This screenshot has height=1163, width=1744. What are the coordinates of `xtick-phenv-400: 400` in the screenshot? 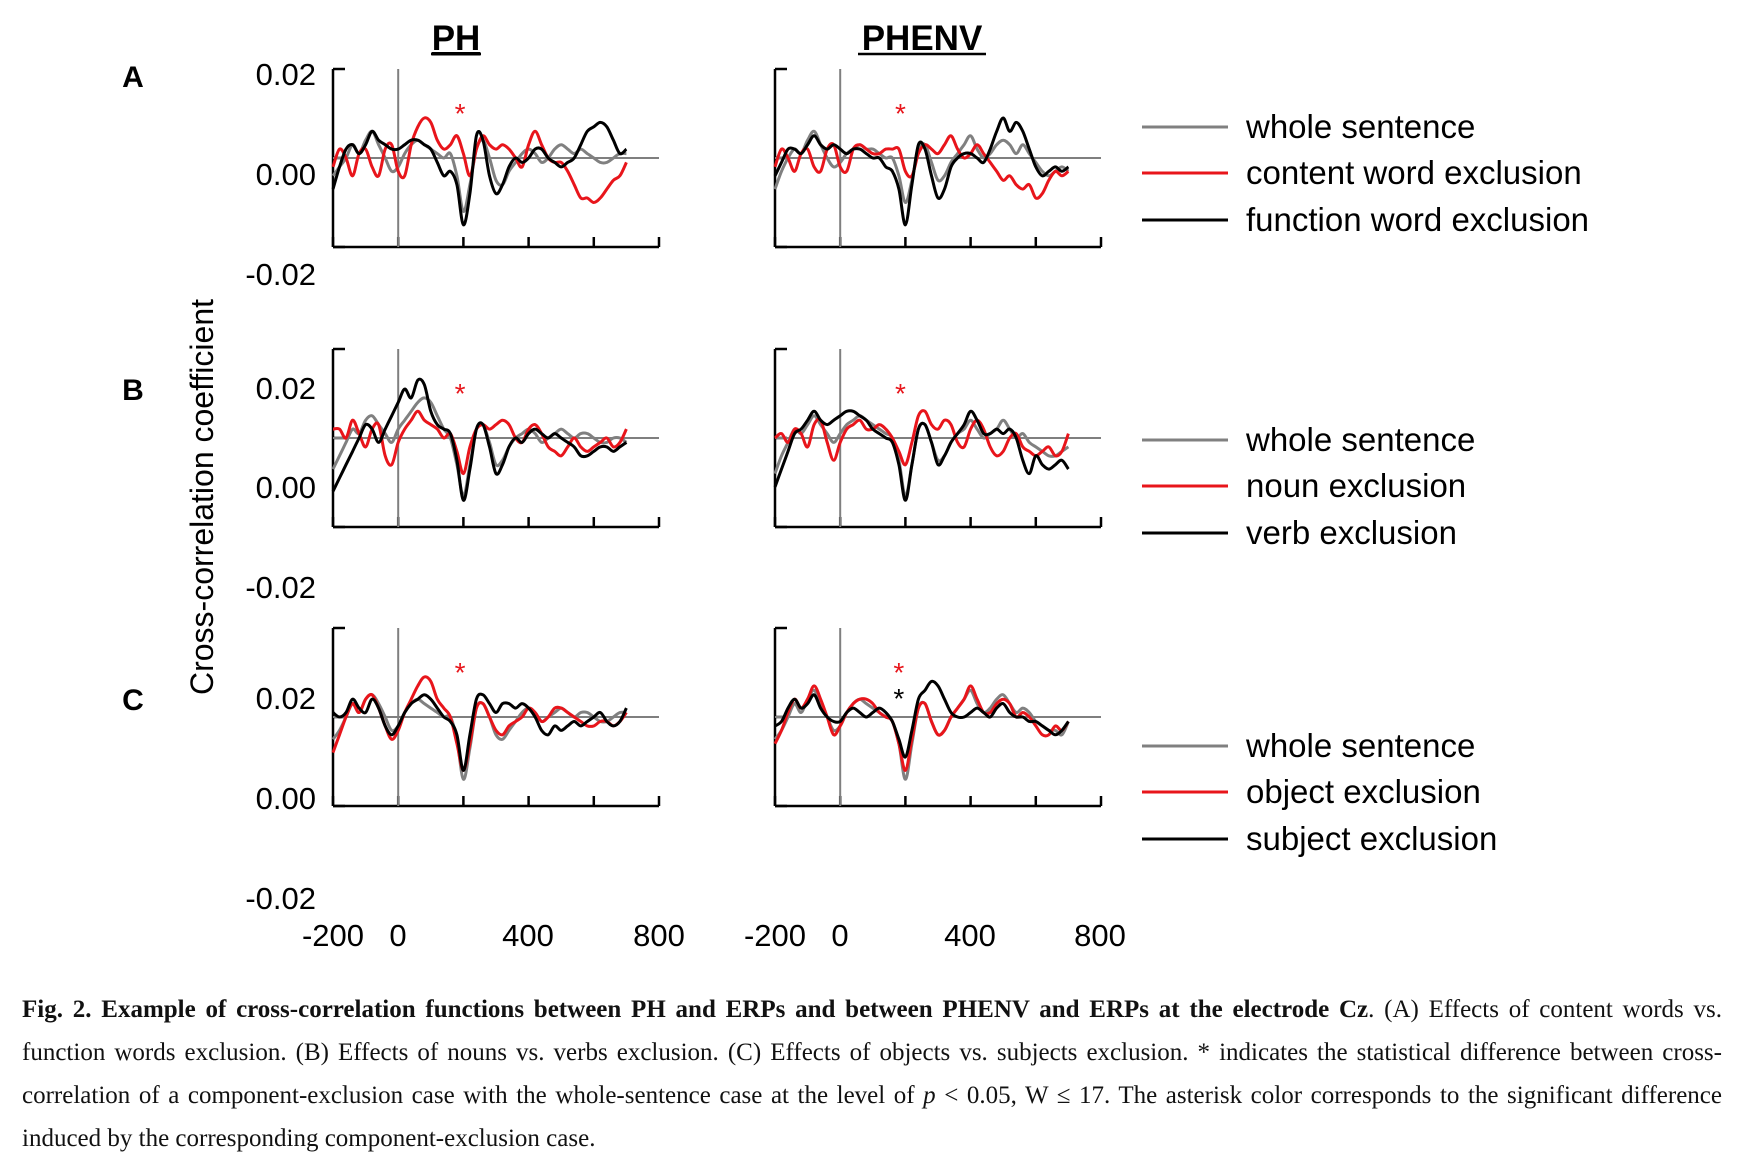 It's located at (970, 935).